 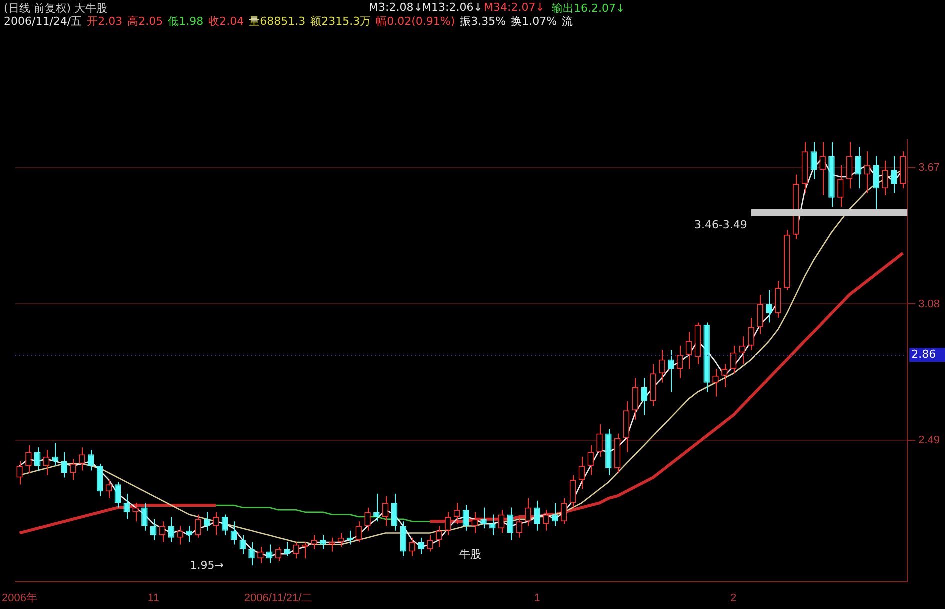 I want to click on text: 振3.35%, so click(x=483, y=21).